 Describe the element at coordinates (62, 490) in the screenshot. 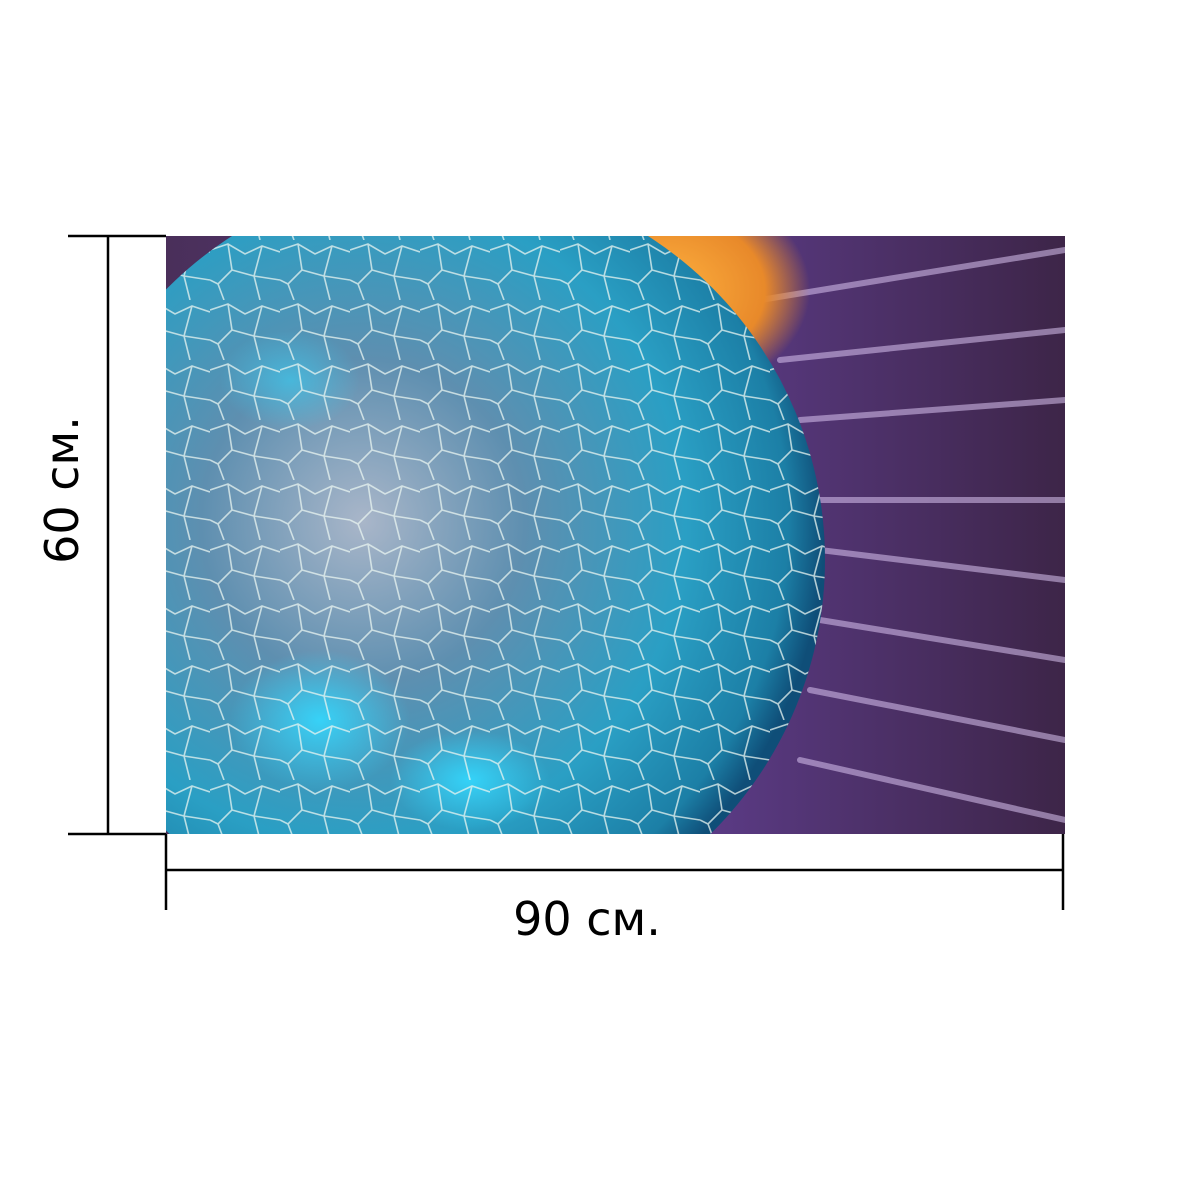

I see `height-label: 60 см.` at that location.